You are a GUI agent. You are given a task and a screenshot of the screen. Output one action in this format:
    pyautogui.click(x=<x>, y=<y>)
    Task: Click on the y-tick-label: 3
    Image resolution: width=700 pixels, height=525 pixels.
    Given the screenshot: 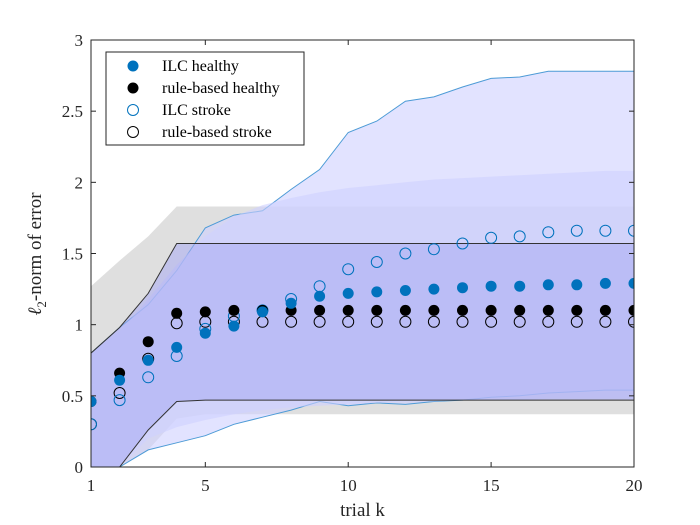 What is the action you would take?
    pyautogui.click(x=79, y=40)
    